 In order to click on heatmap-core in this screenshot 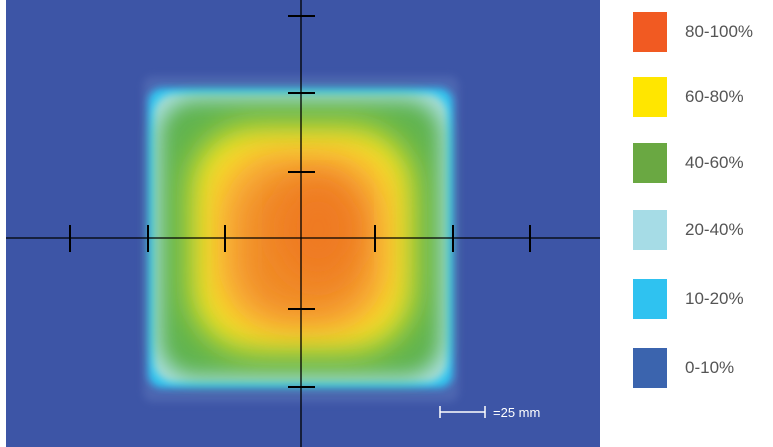, I will do `click(318, 230)`.